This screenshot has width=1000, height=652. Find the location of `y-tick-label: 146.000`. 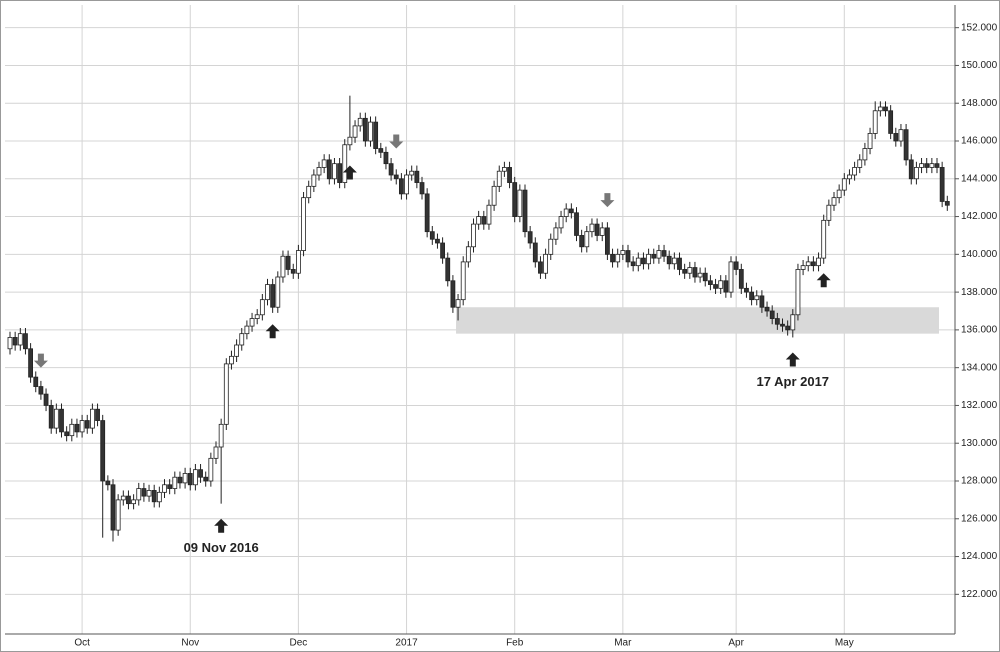

y-tick-label: 146.000 is located at coordinates (979, 141).